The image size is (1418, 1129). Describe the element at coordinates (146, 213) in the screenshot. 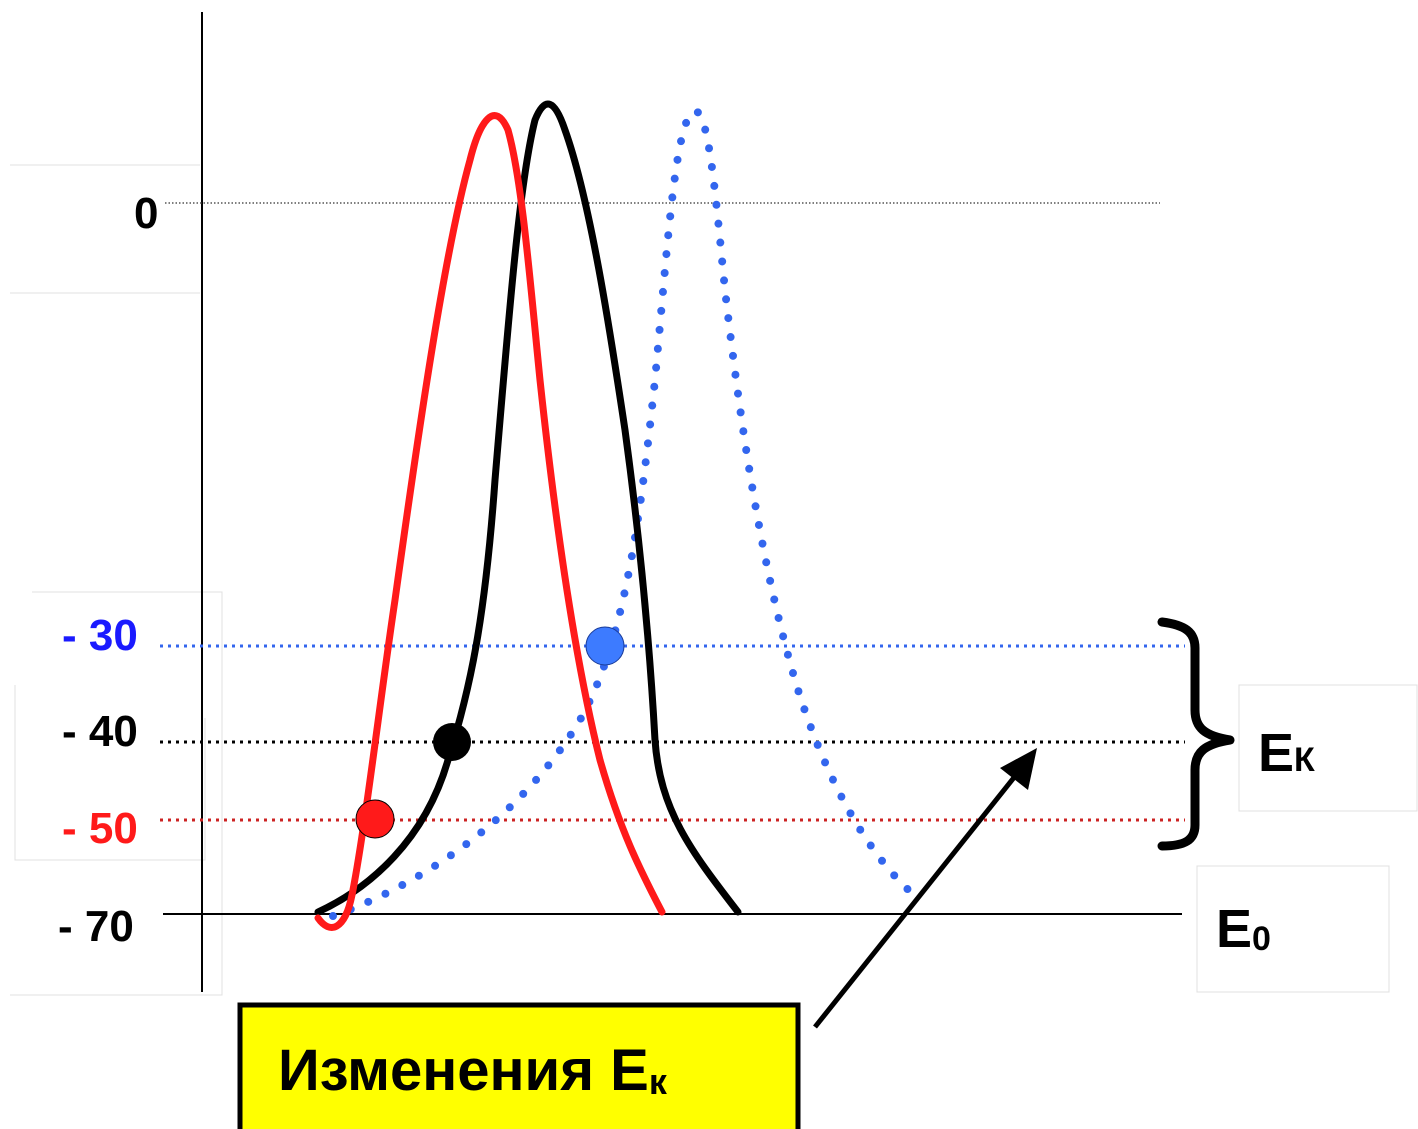

I see `tick-label-0: 0` at that location.